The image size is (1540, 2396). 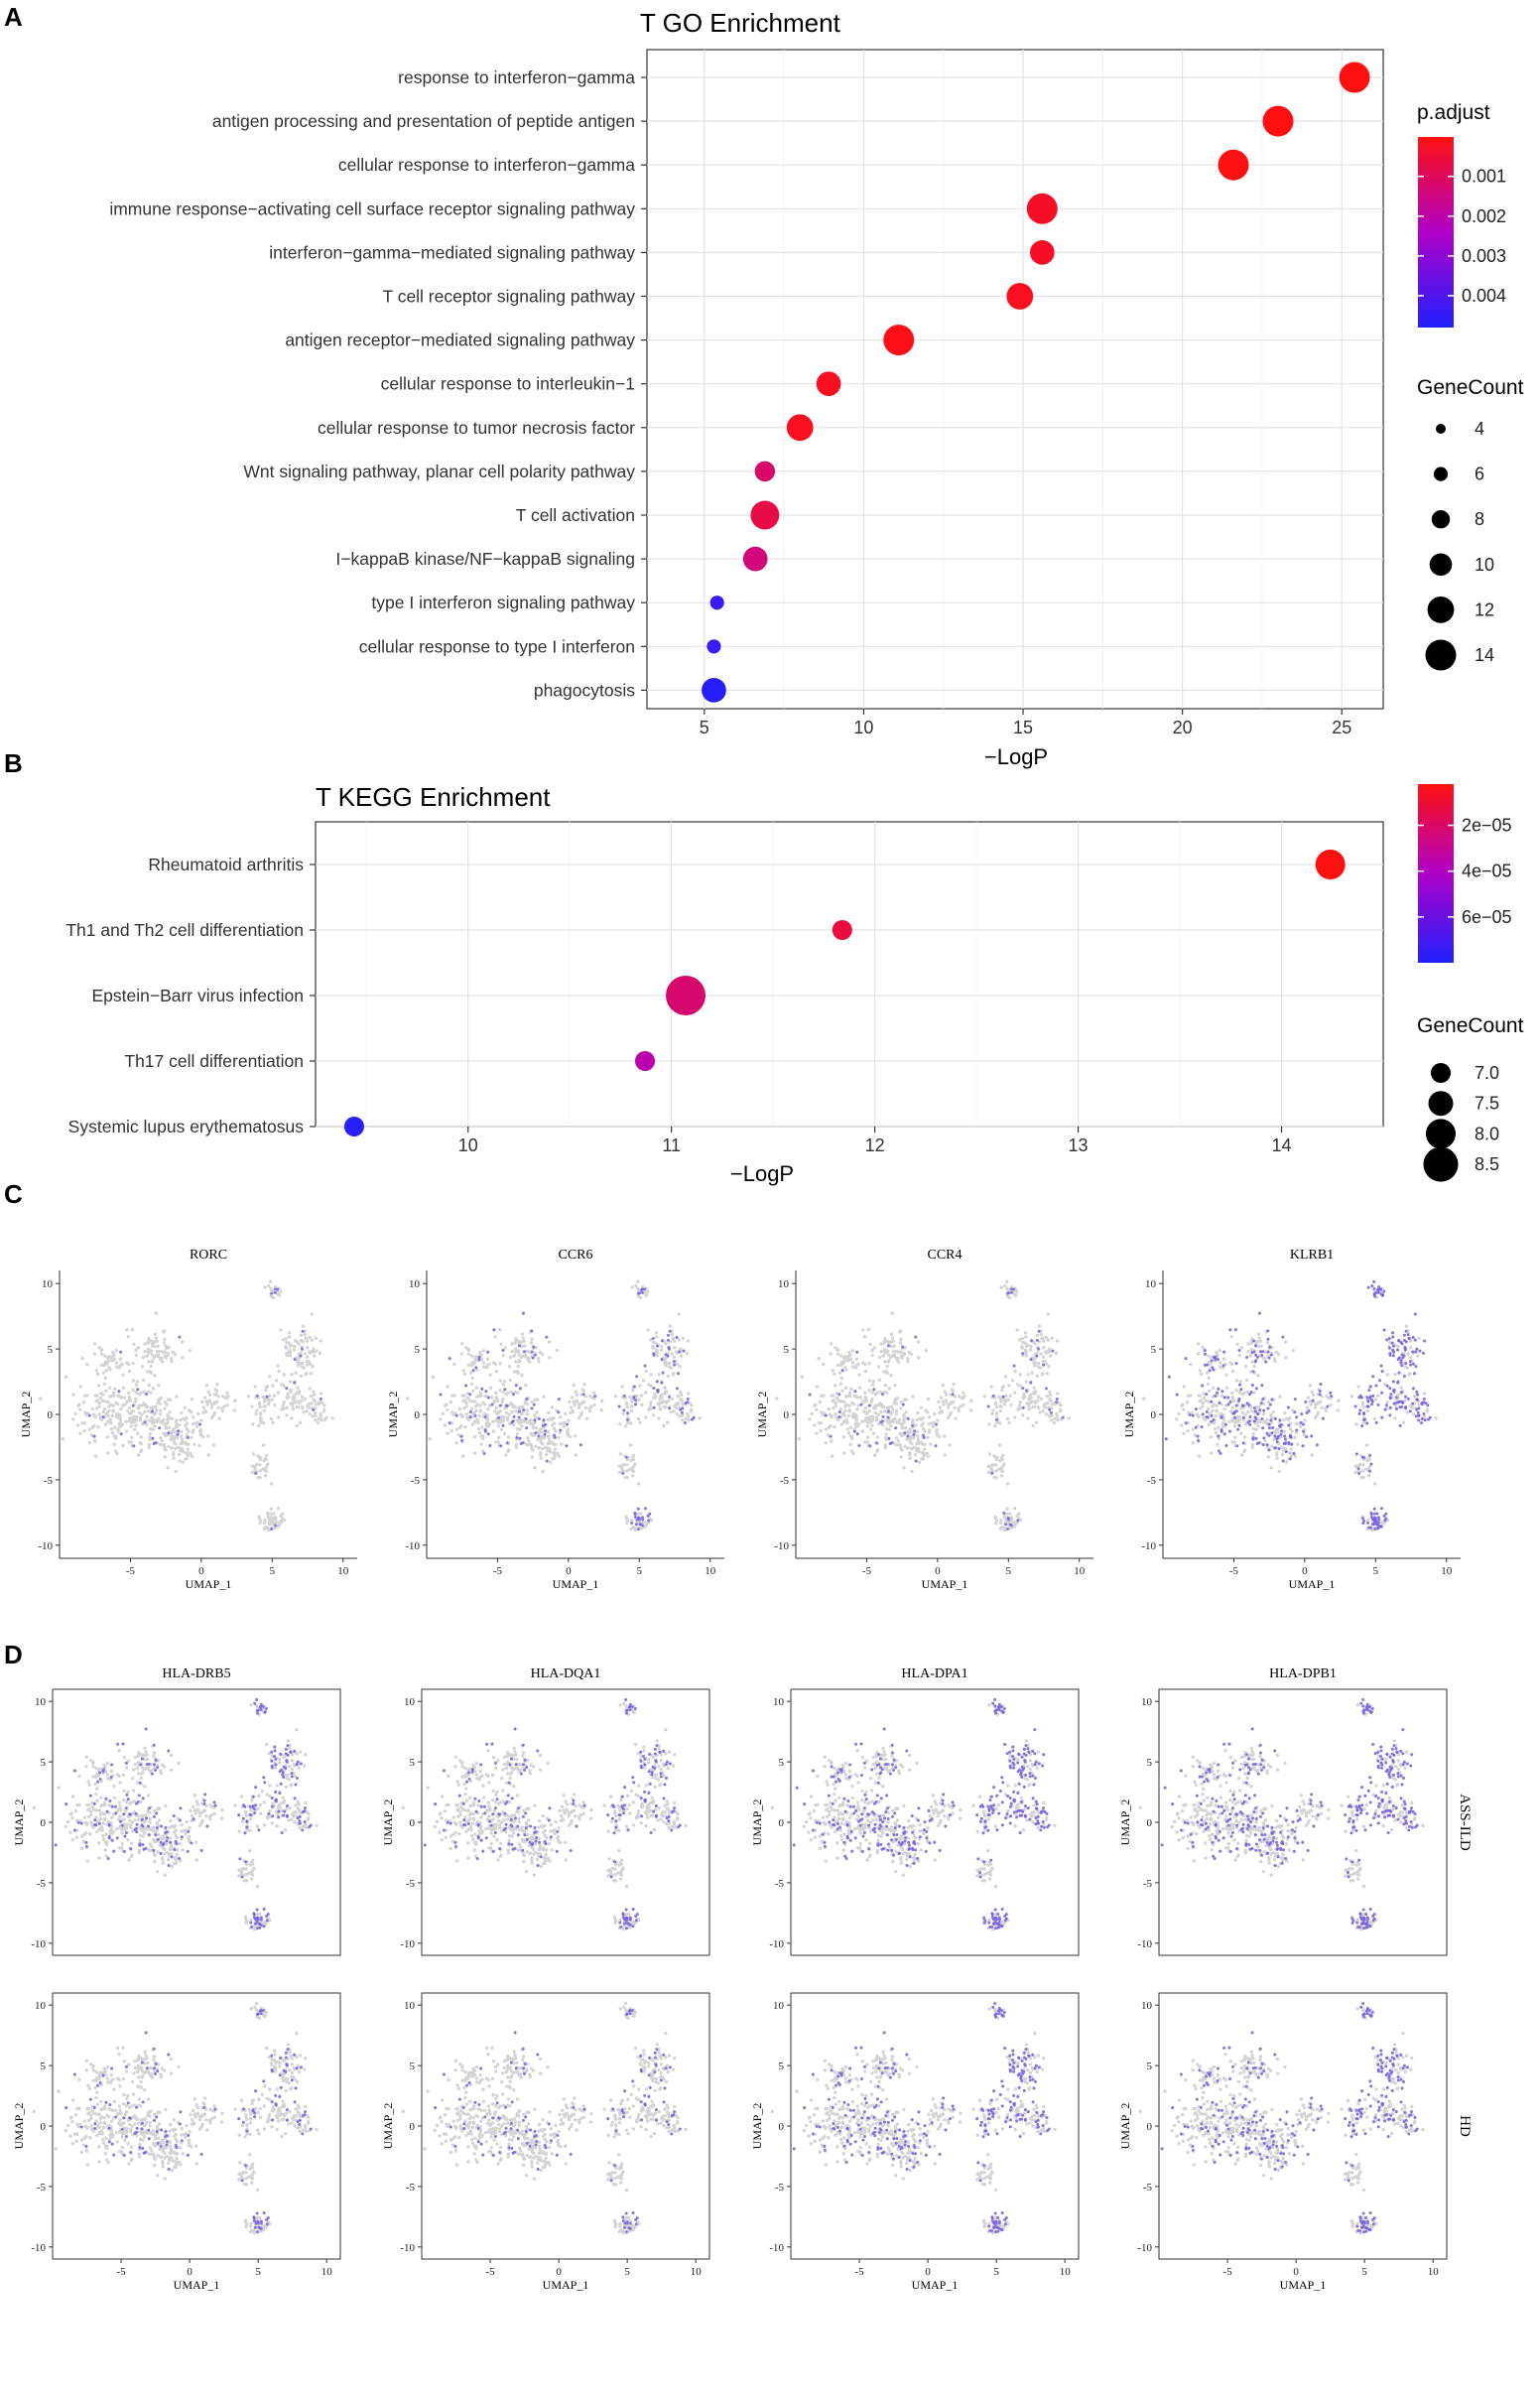 I want to click on umap-y-tick-label: 5, so click(x=51, y=1350).